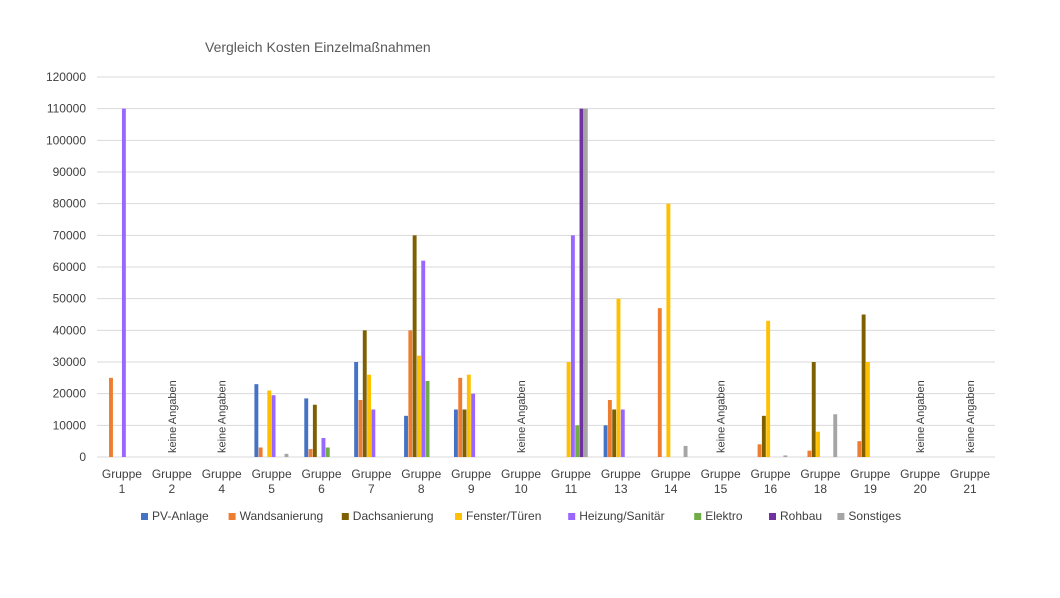 This screenshot has height=598, width=1060. What do you see at coordinates (66, 140) in the screenshot?
I see `y-tick-label: 100000` at bounding box center [66, 140].